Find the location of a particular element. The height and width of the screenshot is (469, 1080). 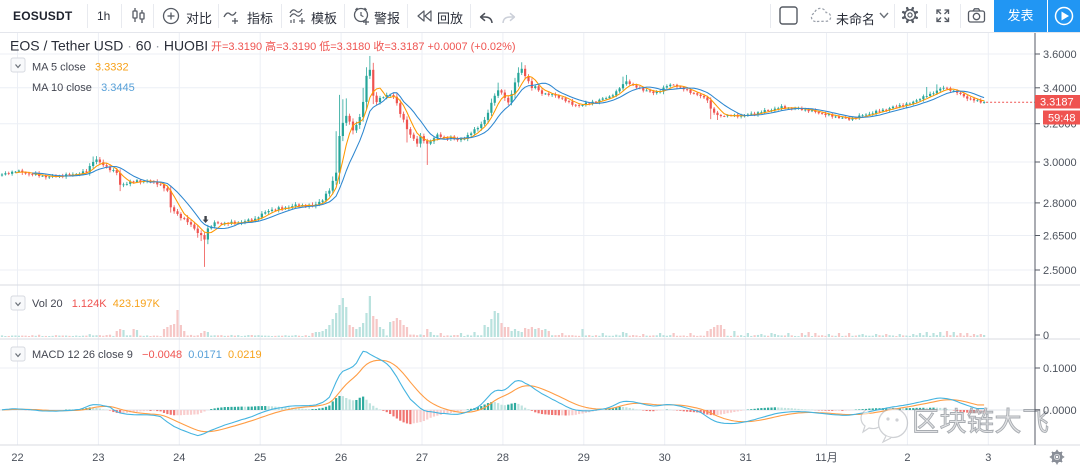

svg-text: EOS / Tether USD · 60 · HUOBI is located at coordinates (109, 46).